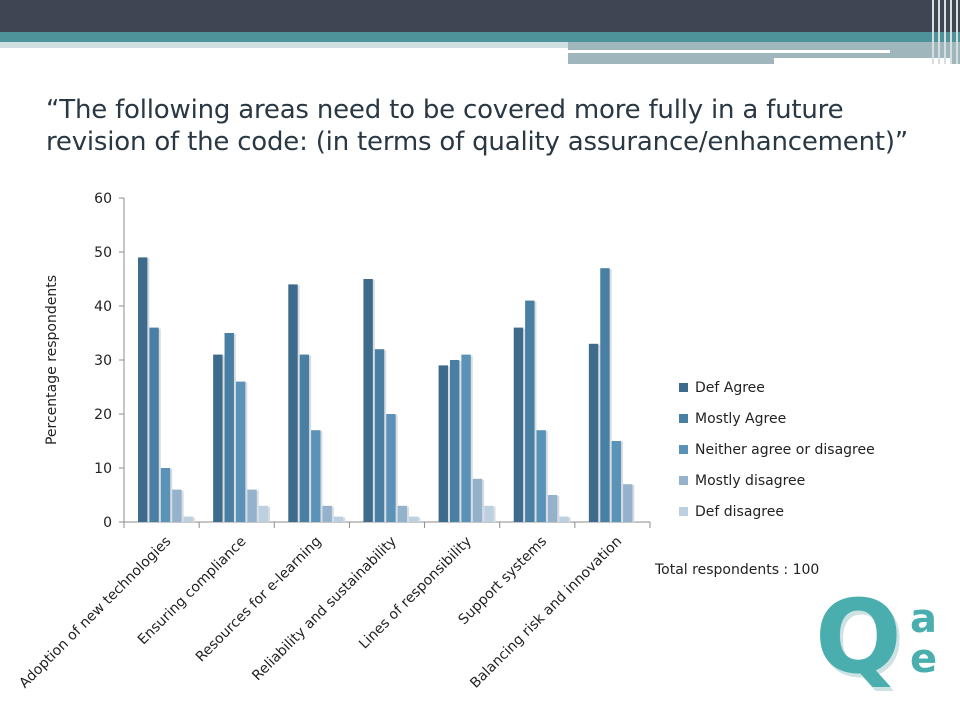 This screenshot has width=960, height=720. Describe the element at coordinates (52, 360) in the screenshot. I see `y-axis-label: Percentage respondents` at that location.